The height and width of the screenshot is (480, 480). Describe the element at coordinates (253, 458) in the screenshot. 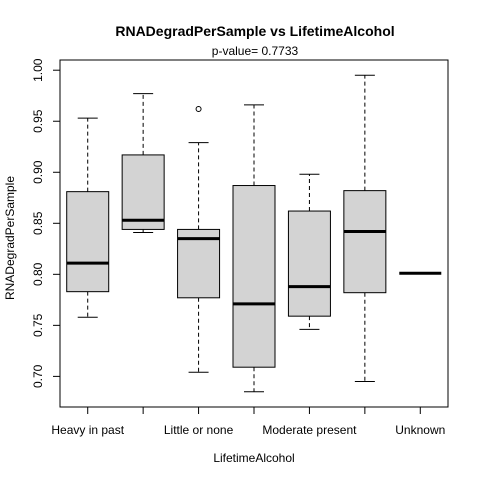

I see `x-axis-label: LifetimeAlcohol` at that location.